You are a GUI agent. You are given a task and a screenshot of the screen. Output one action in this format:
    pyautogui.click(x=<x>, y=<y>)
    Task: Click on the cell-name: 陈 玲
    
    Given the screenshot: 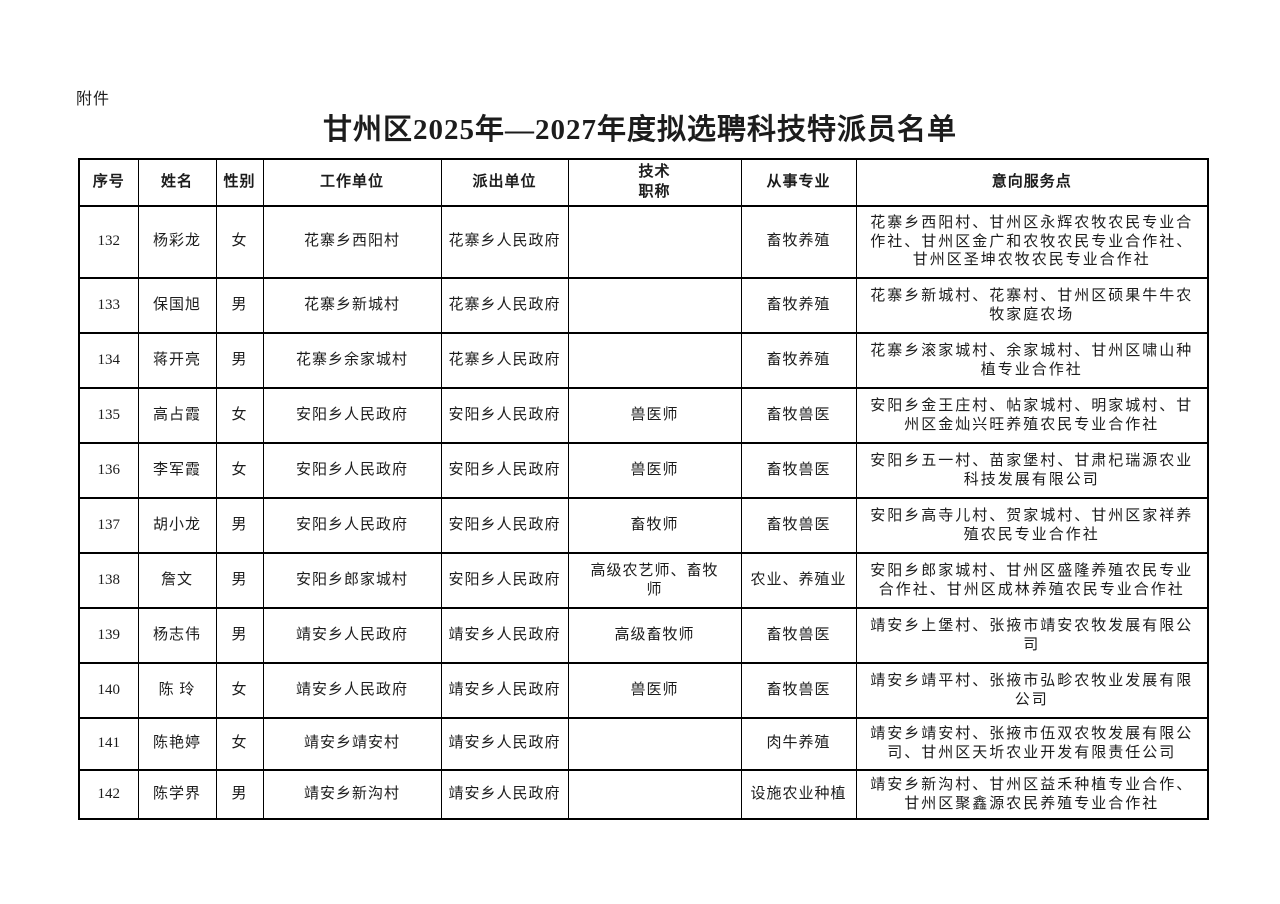 What is the action you would take?
    pyautogui.click(x=177, y=690)
    